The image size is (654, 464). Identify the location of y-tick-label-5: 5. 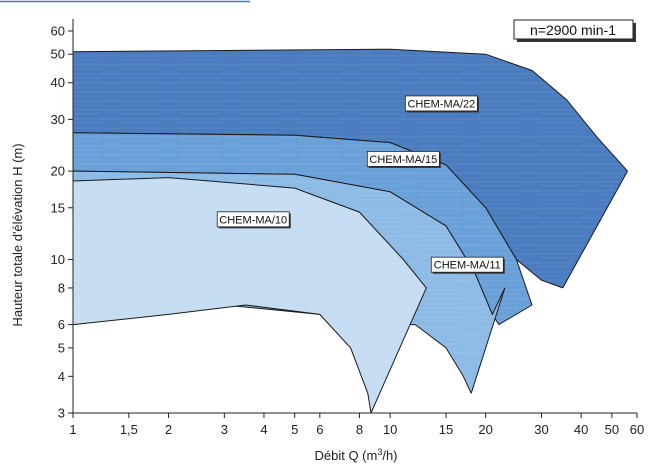
(61, 347).